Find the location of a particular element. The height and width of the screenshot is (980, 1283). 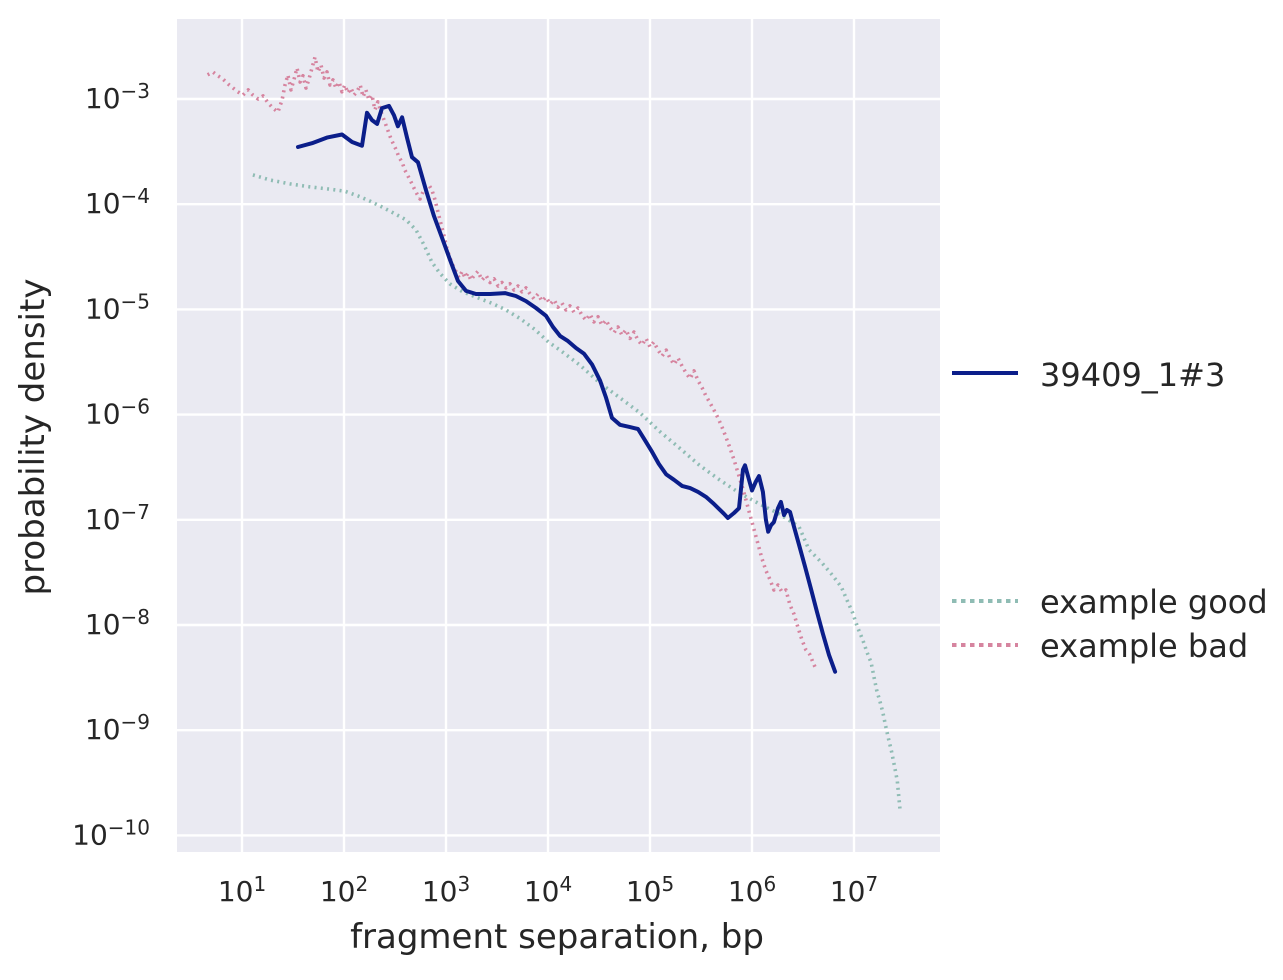

legend-examples: example good example bad is located at coordinates (1110, 624).